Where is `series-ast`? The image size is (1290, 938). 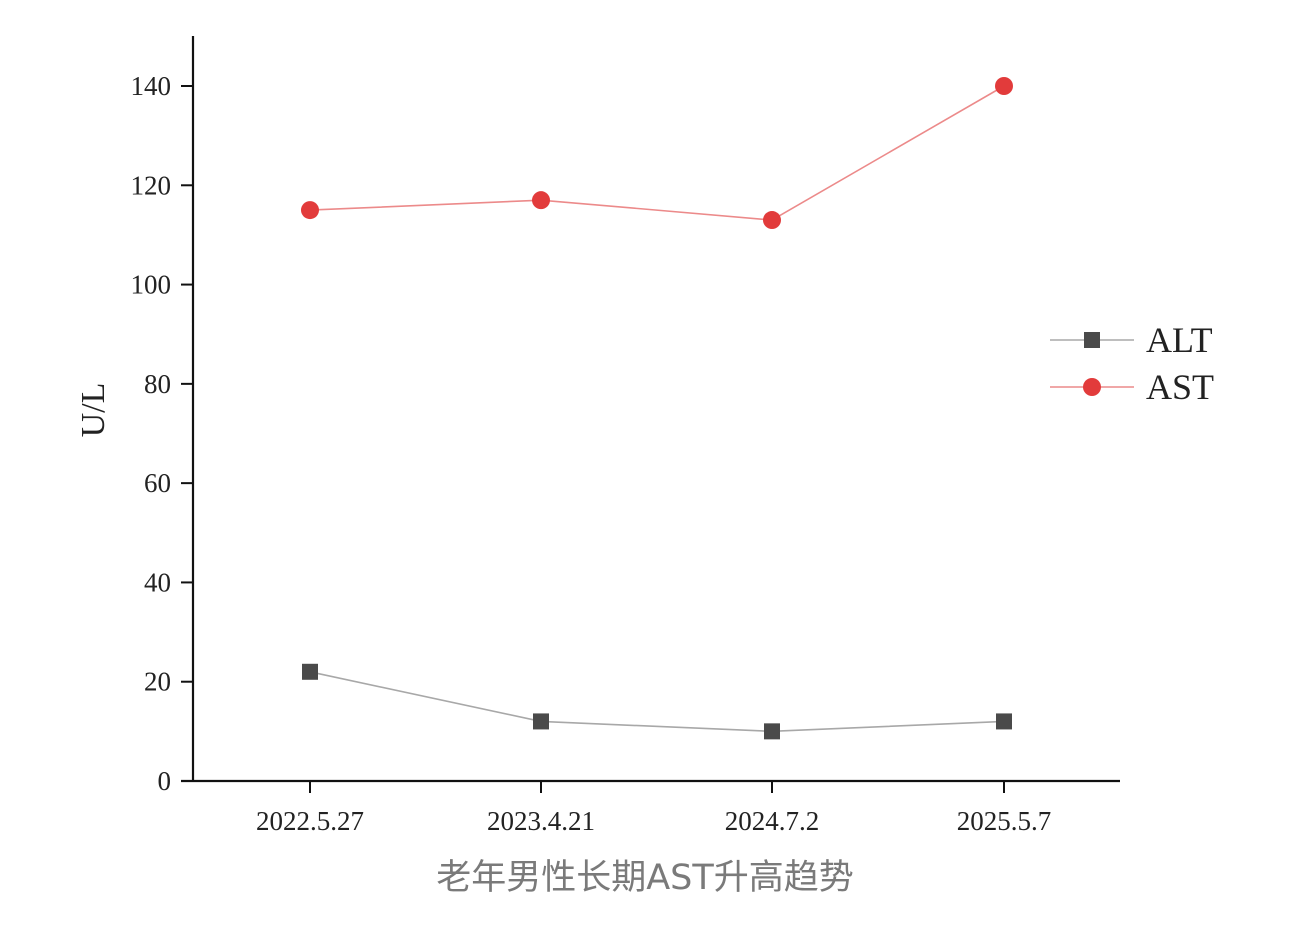 series-ast is located at coordinates (657, 153).